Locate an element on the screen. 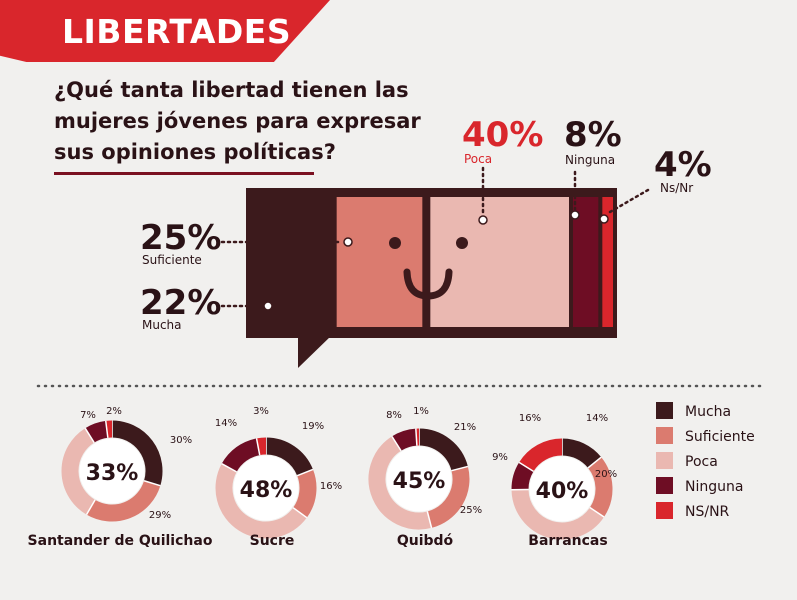 This screenshot has width=797, height=600. legend-label-1: Suficiente is located at coordinates (720, 437).